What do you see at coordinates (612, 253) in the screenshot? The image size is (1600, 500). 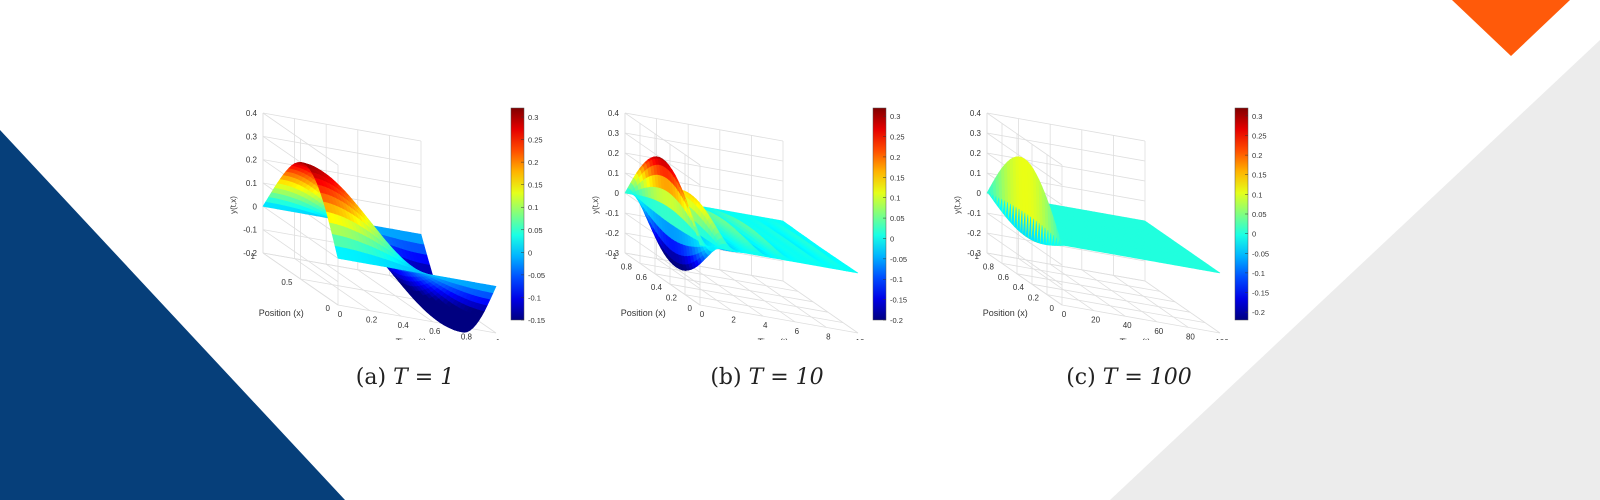 I see `z-tick-label: -0.3` at bounding box center [612, 253].